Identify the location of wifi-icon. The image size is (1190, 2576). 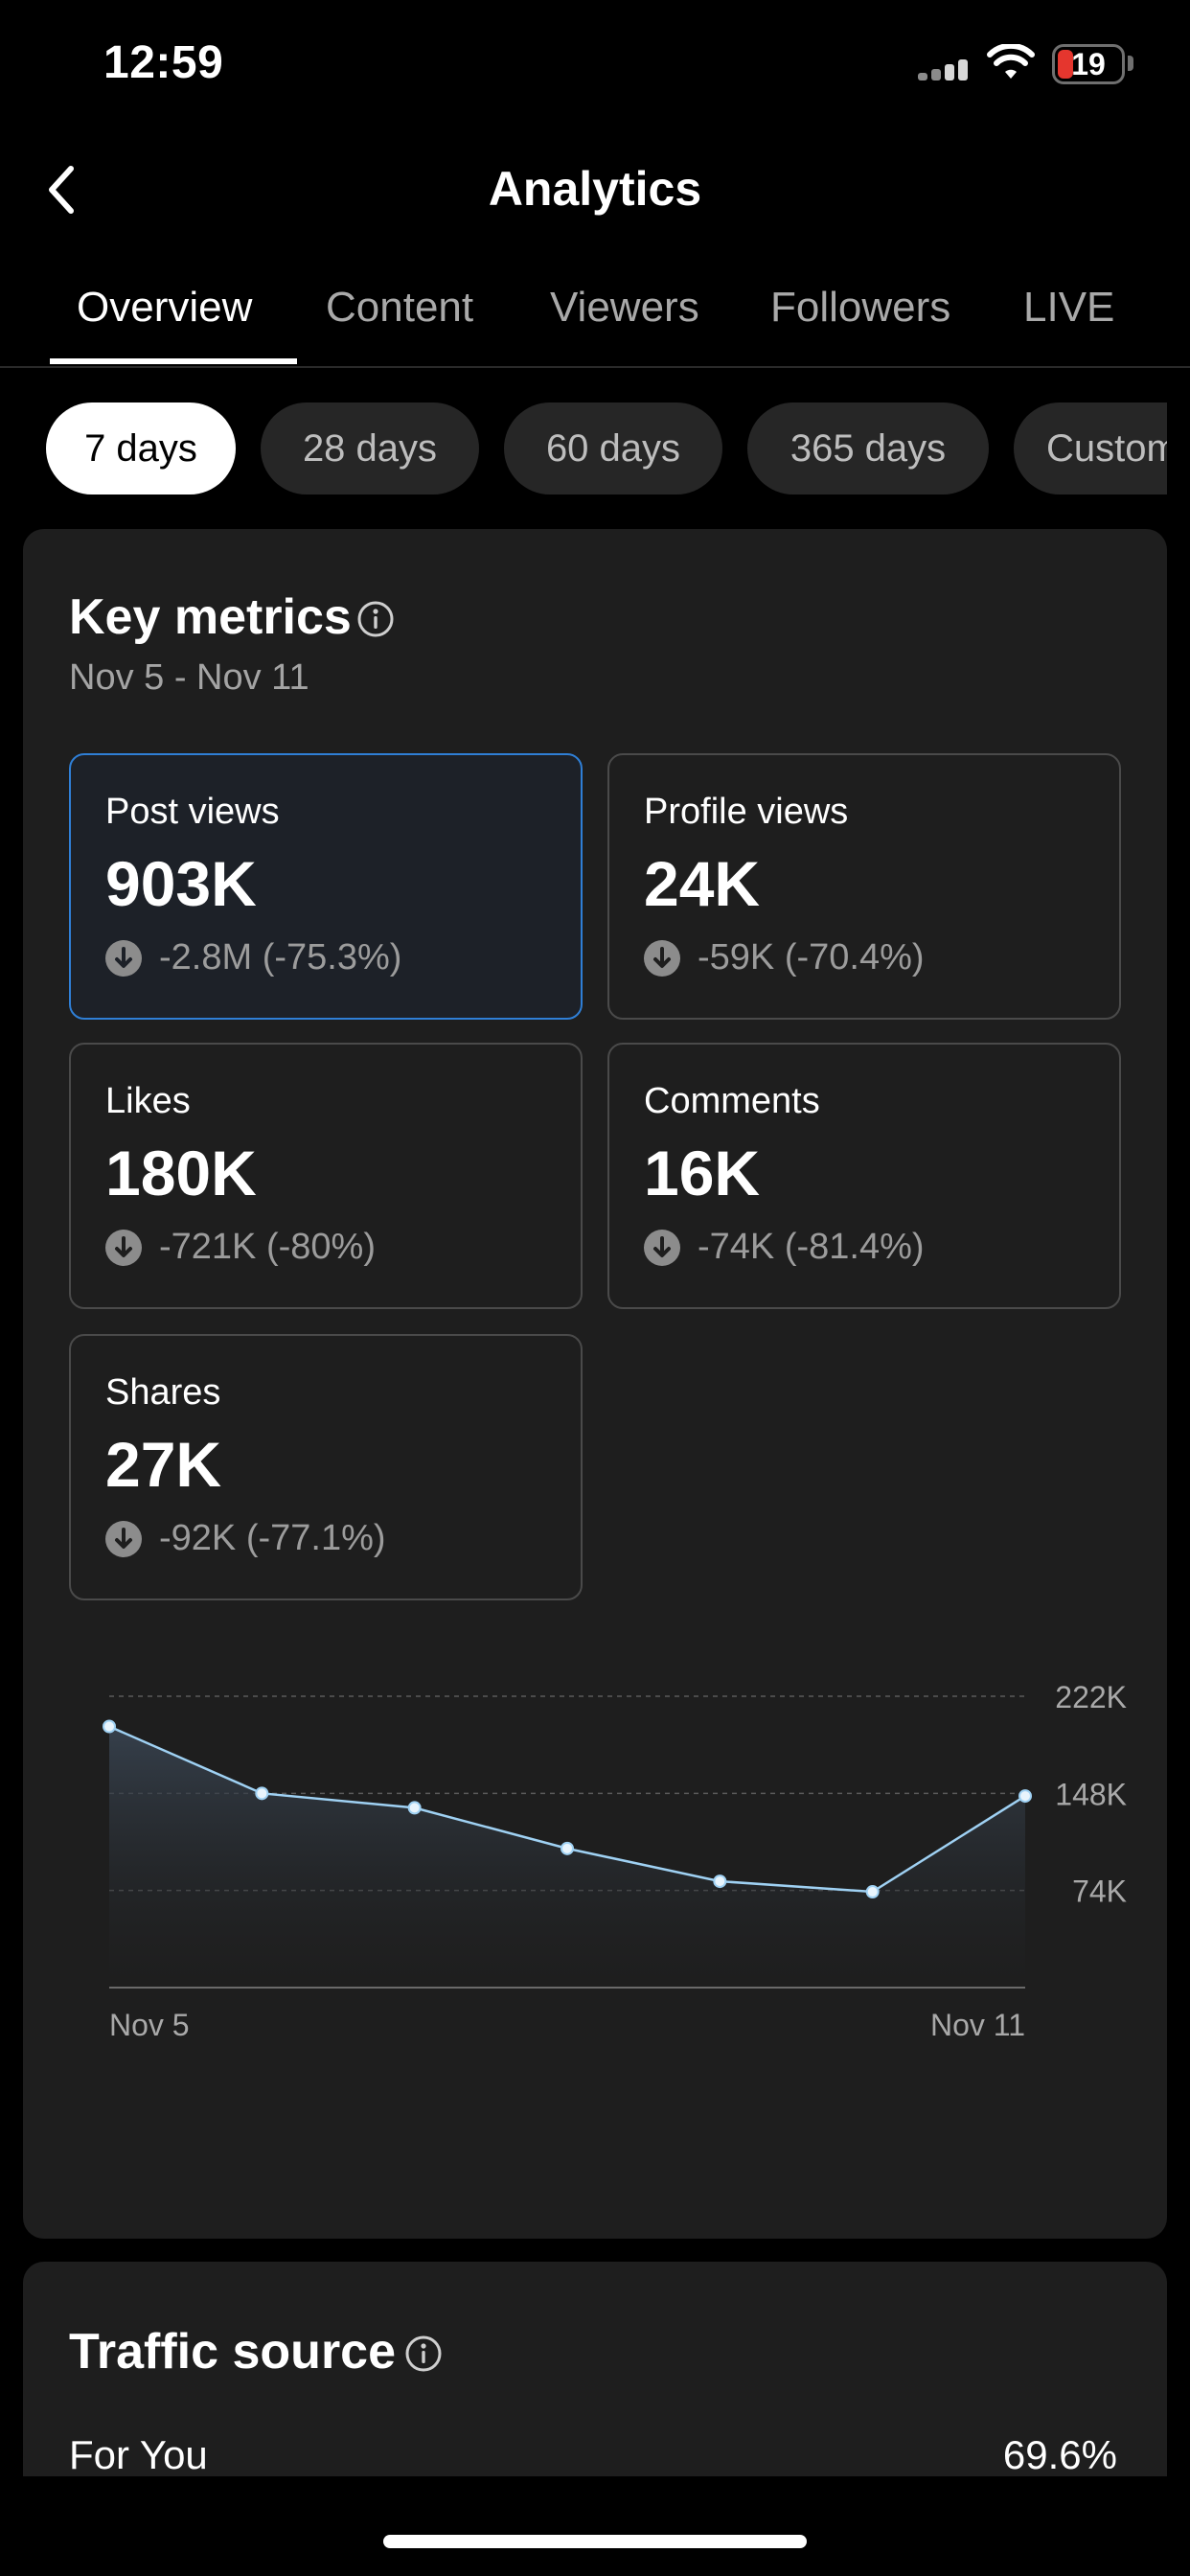
(1011, 62).